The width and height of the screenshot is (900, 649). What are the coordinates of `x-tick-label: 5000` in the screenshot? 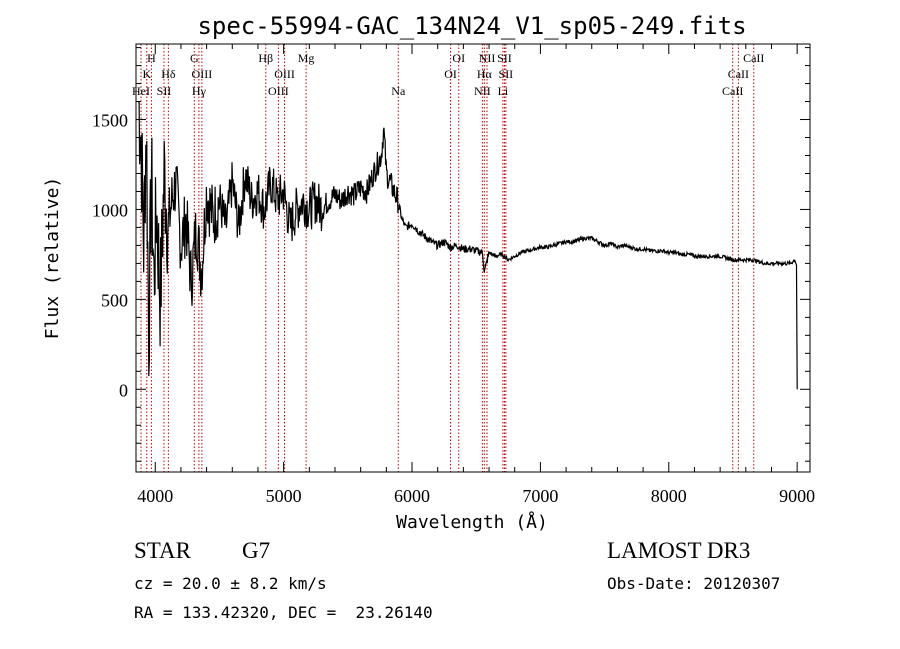 It's located at (284, 496).